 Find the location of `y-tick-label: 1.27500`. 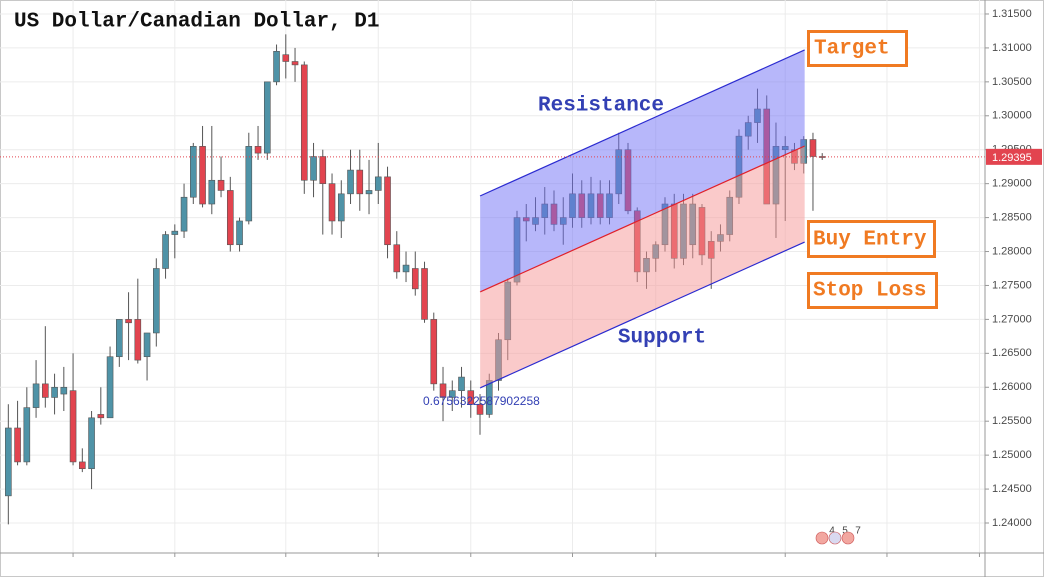

y-tick-label: 1.27500 is located at coordinates (1012, 285).